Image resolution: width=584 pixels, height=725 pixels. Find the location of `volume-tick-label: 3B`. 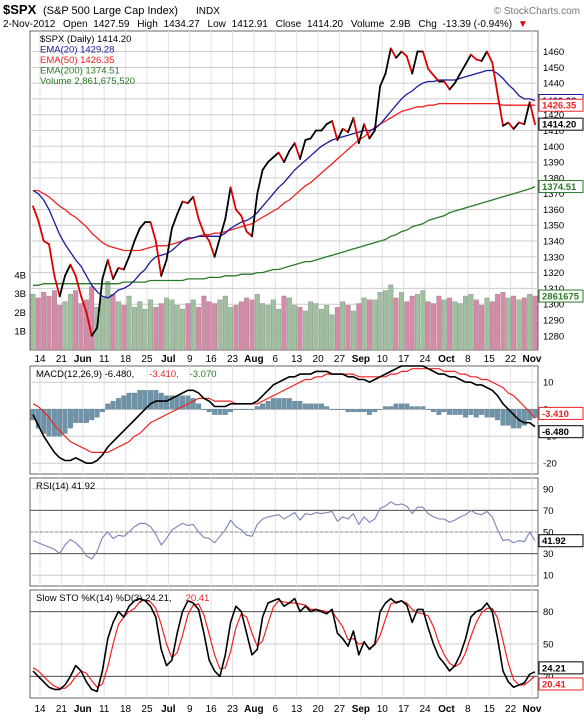

volume-tick-label: 3B is located at coordinates (20, 294).